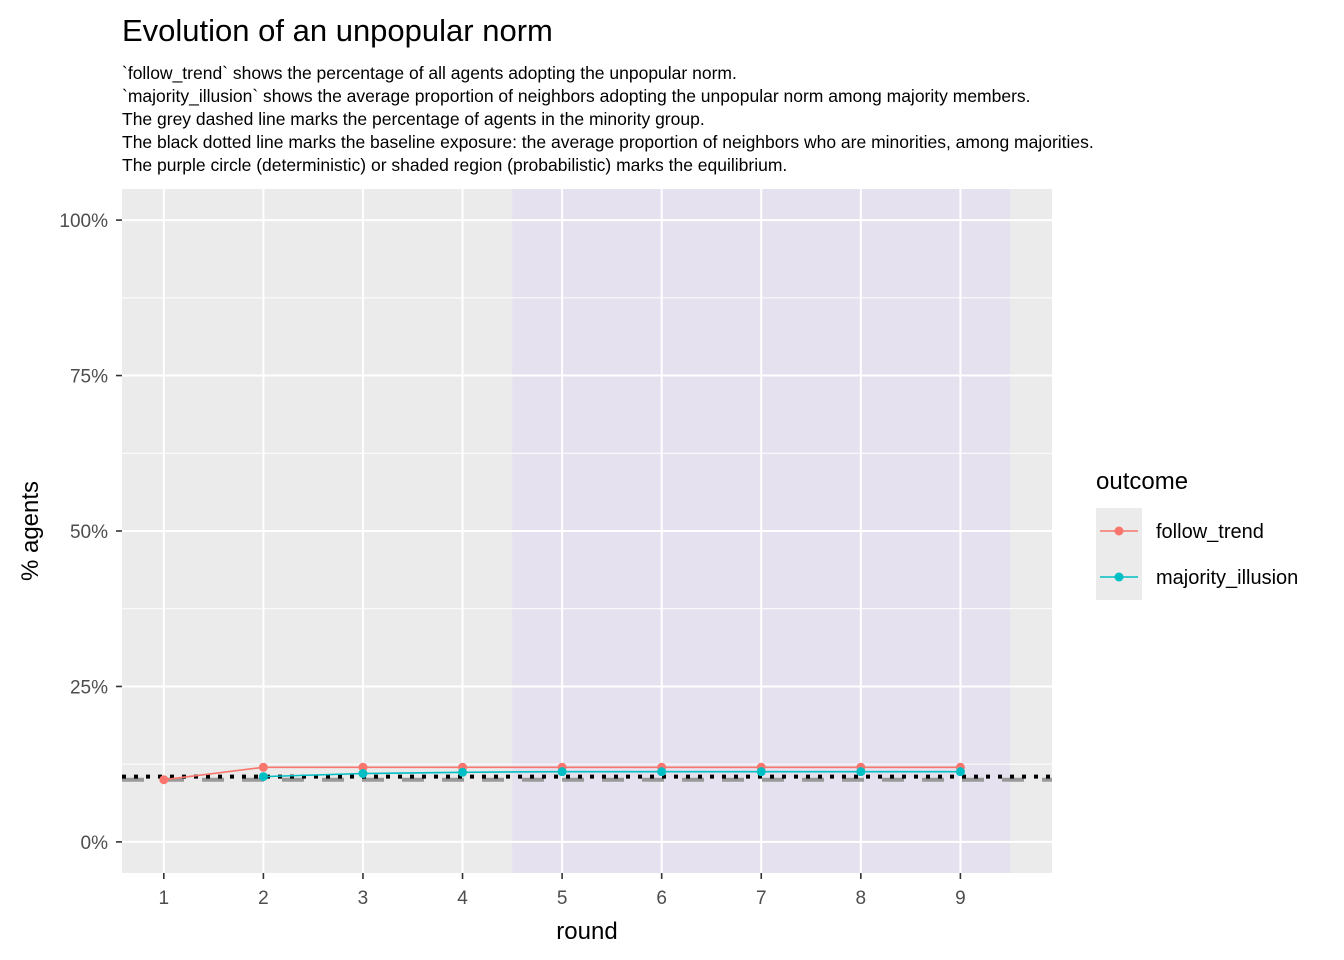  Describe the element at coordinates (661, 898) in the screenshot. I see `x-tick-label: 6` at that location.